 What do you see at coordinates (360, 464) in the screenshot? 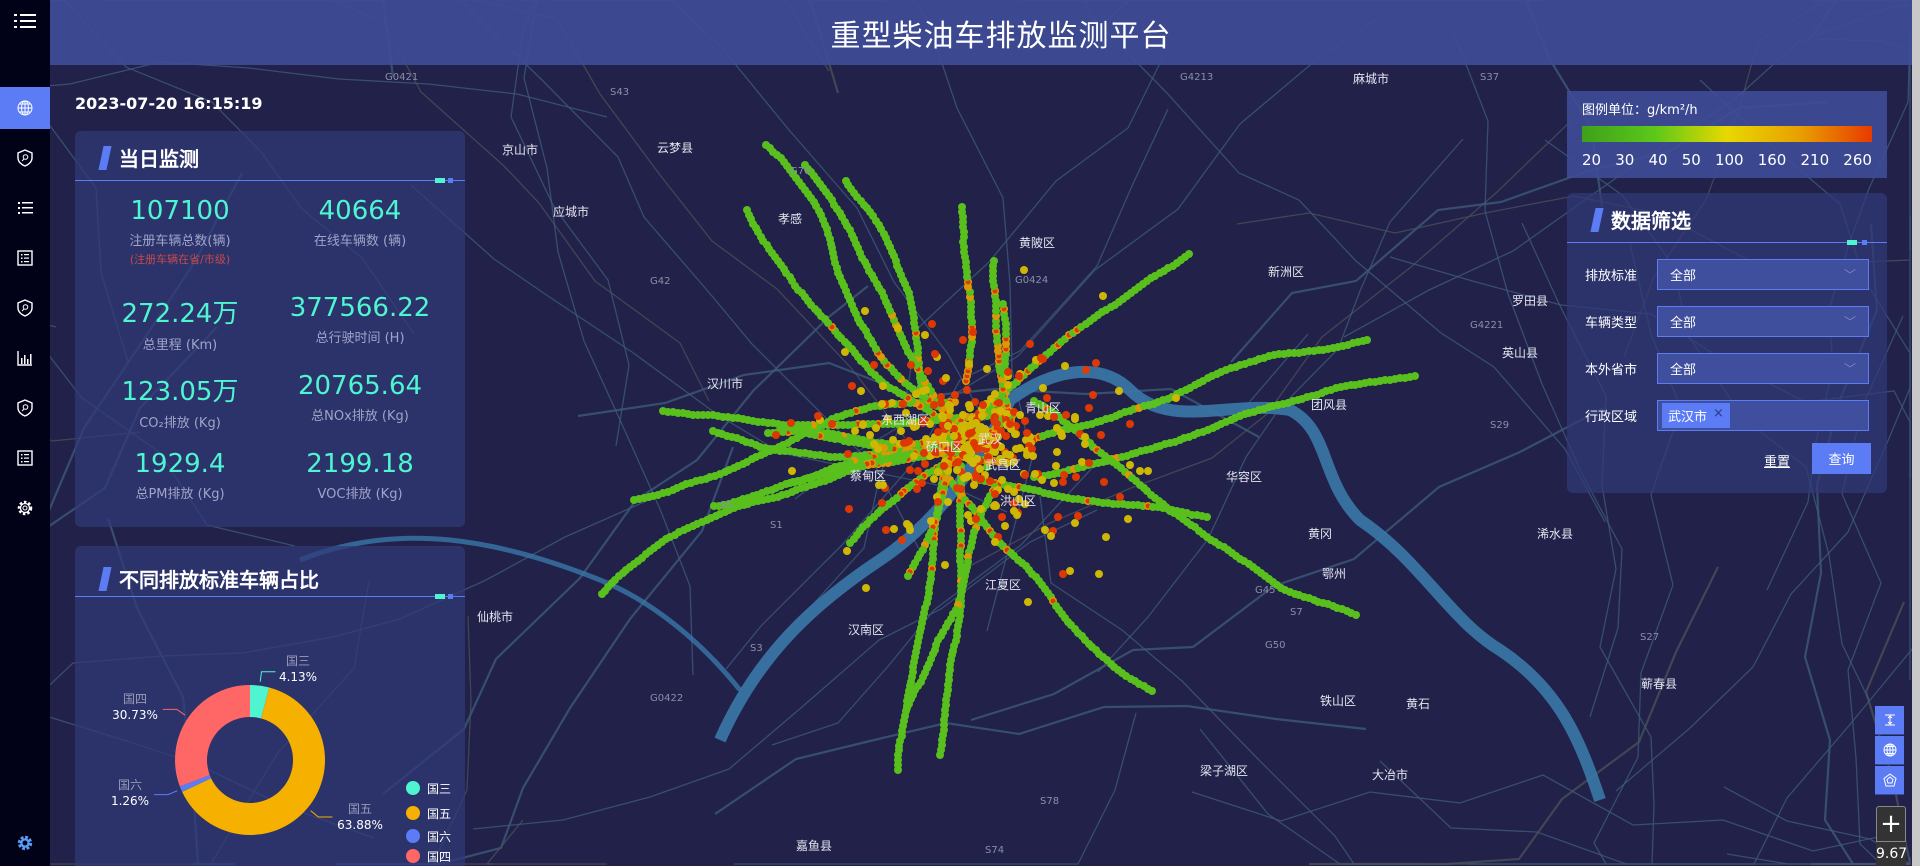
I see `stat-value: 2199.18` at bounding box center [360, 464].